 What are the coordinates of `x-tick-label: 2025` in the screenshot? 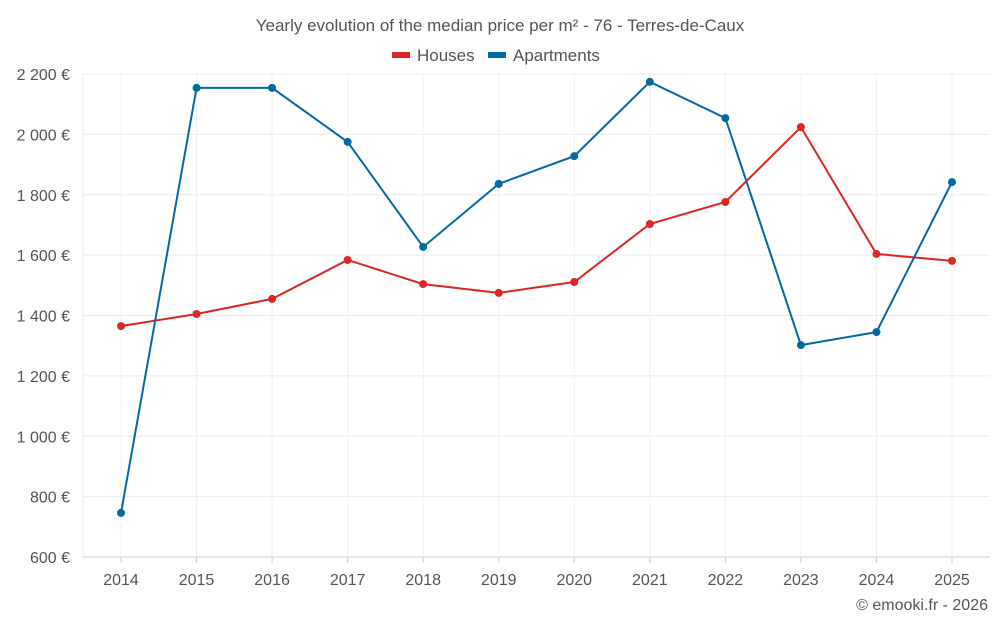 It's located at (952, 580).